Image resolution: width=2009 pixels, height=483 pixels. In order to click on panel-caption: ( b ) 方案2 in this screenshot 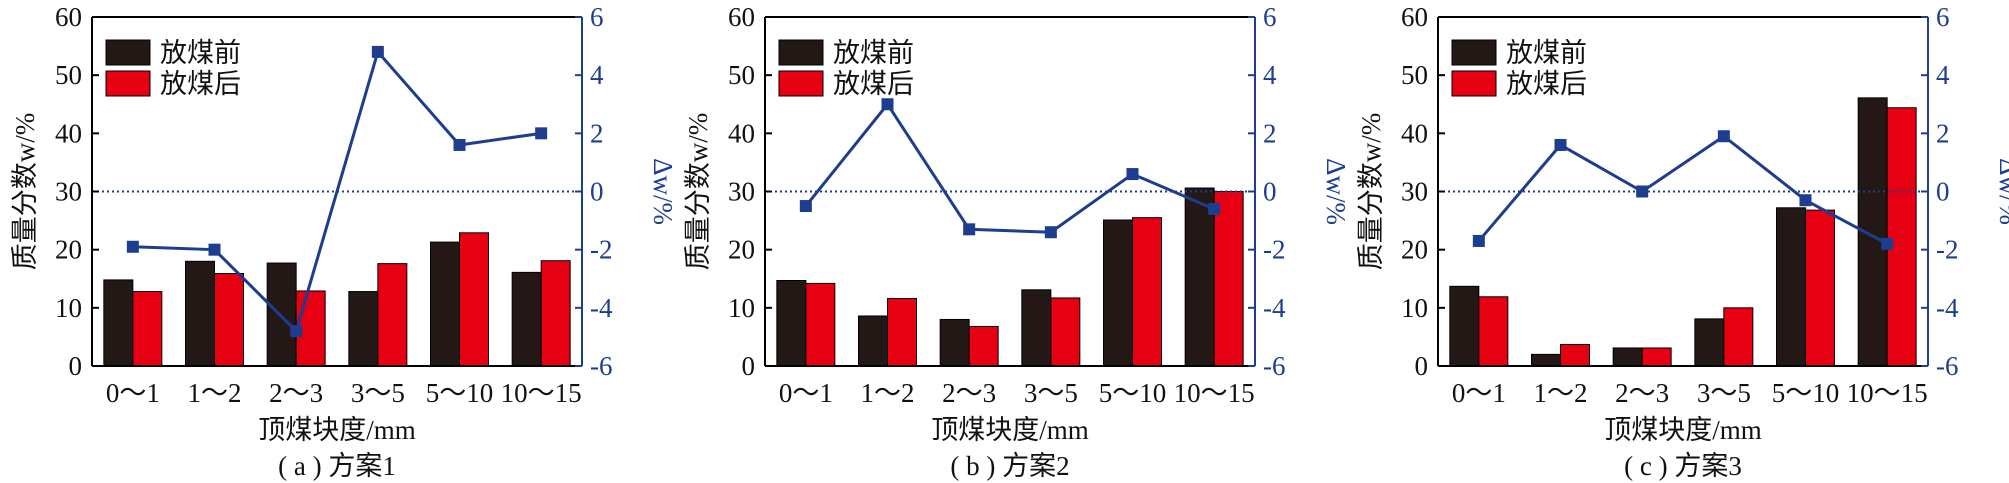, I will do `click(1009, 466)`.